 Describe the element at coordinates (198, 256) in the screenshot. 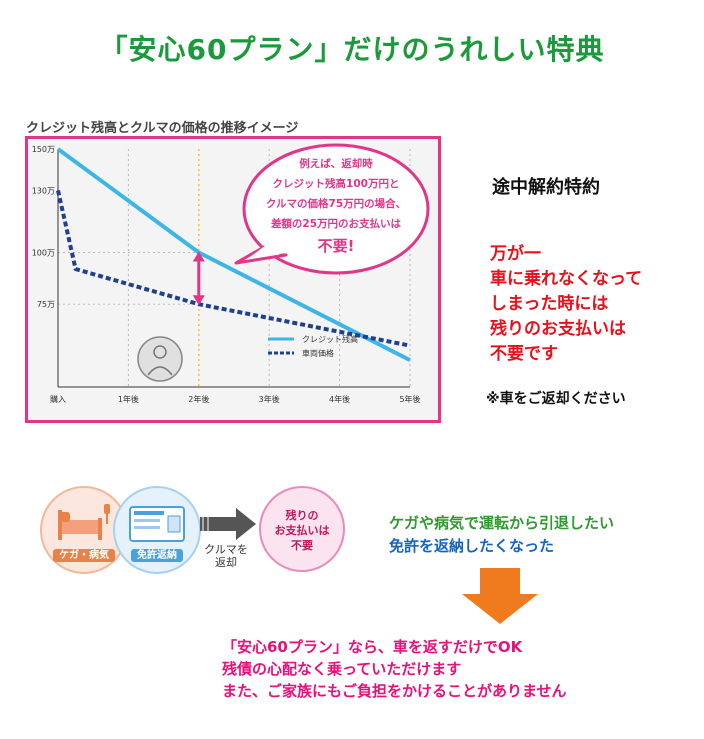

I see `difference-arrow-head-up` at that location.